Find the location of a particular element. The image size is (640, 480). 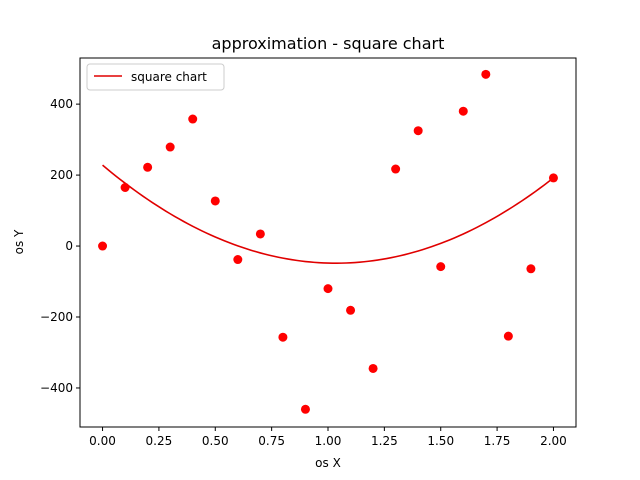

x-tick-label: 0.50 is located at coordinates (215, 441).